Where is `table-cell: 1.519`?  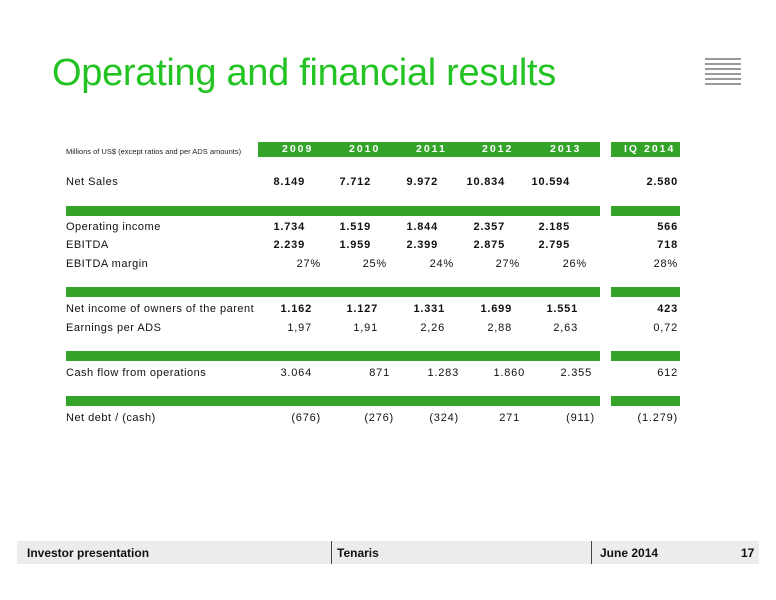
table-cell: 1.519 is located at coordinates (355, 227).